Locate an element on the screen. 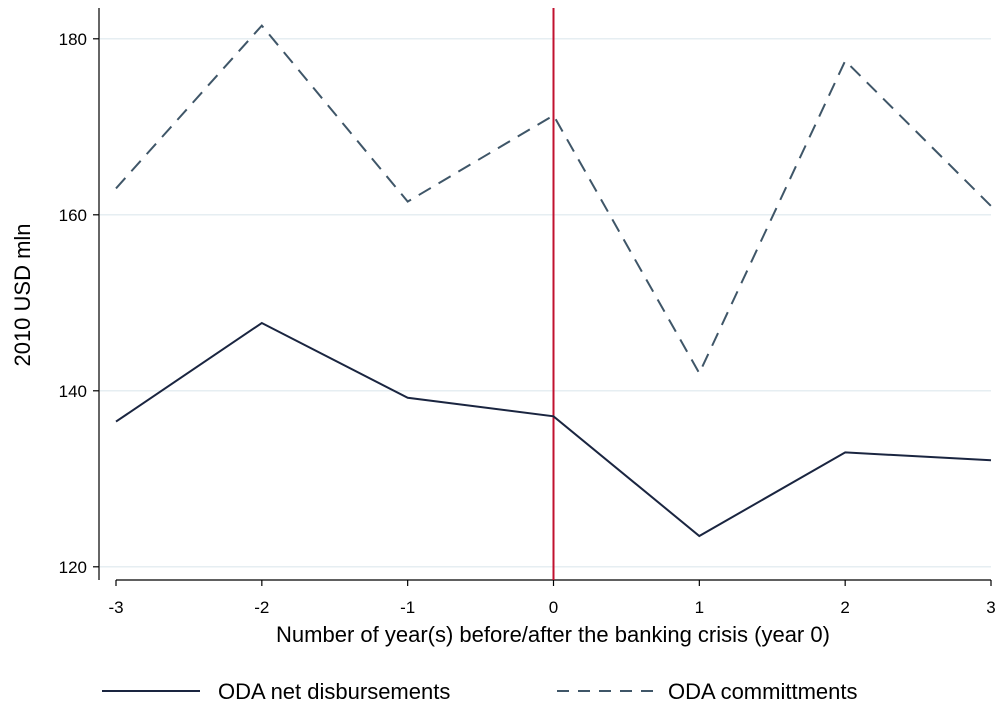  x-tick-label: -3 is located at coordinates (115, 607).